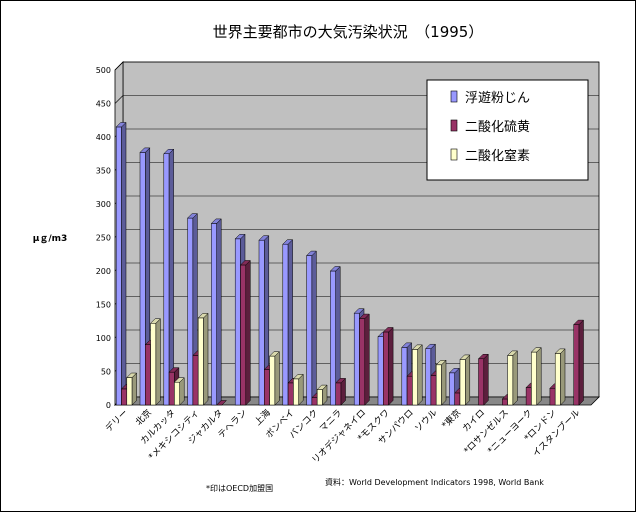  I want to click on y-tick-label: 200, so click(103, 271).